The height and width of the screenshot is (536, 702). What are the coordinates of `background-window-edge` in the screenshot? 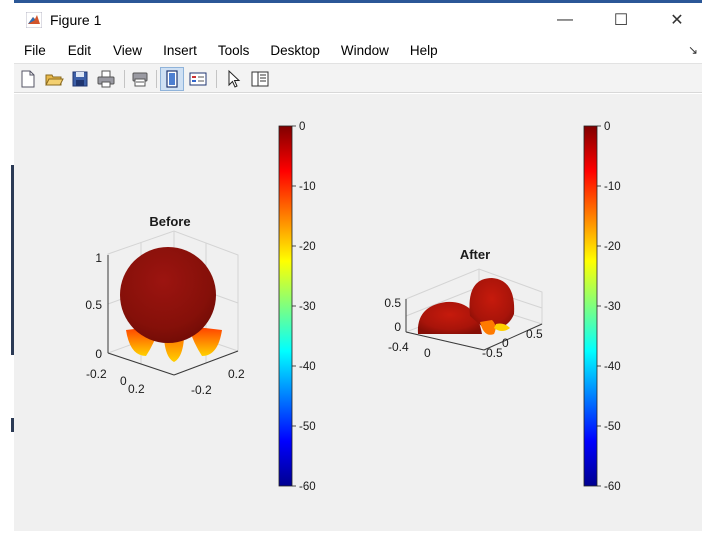 It's located at (7, 265).